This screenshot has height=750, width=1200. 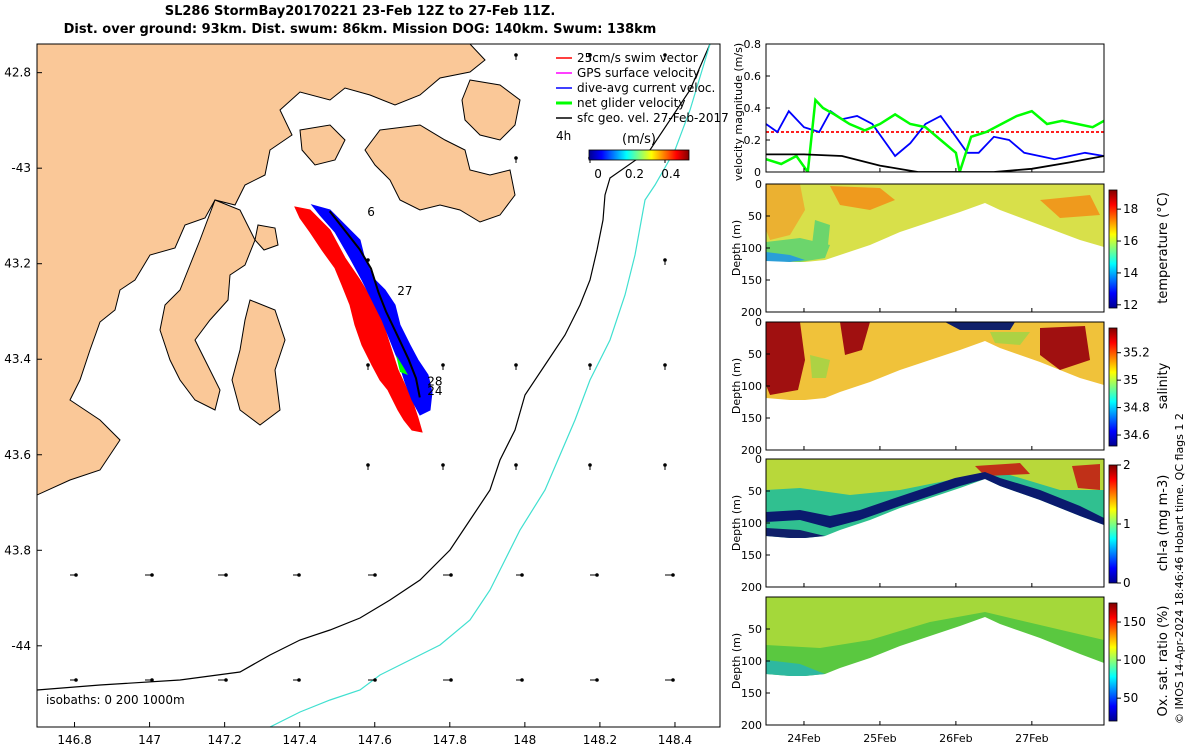 What do you see at coordinates (1134, 622) in the screenshot?
I see `section-colorbar-tick-label: 150` at bounding box center [1134, 622].